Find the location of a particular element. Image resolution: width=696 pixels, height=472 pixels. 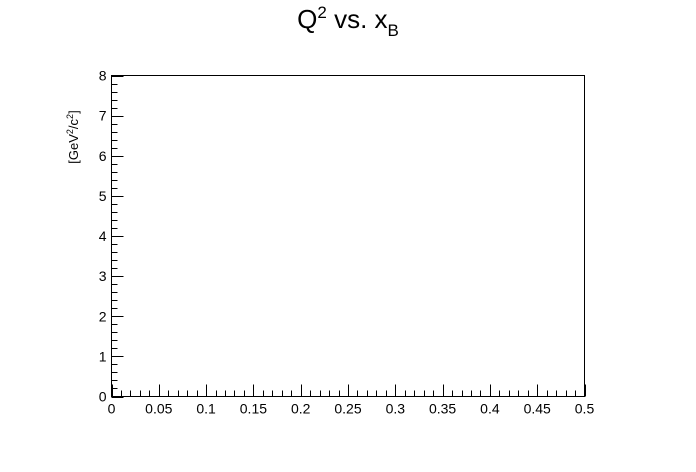

x-tick-label: 0 is located at coordinates (112, 409).